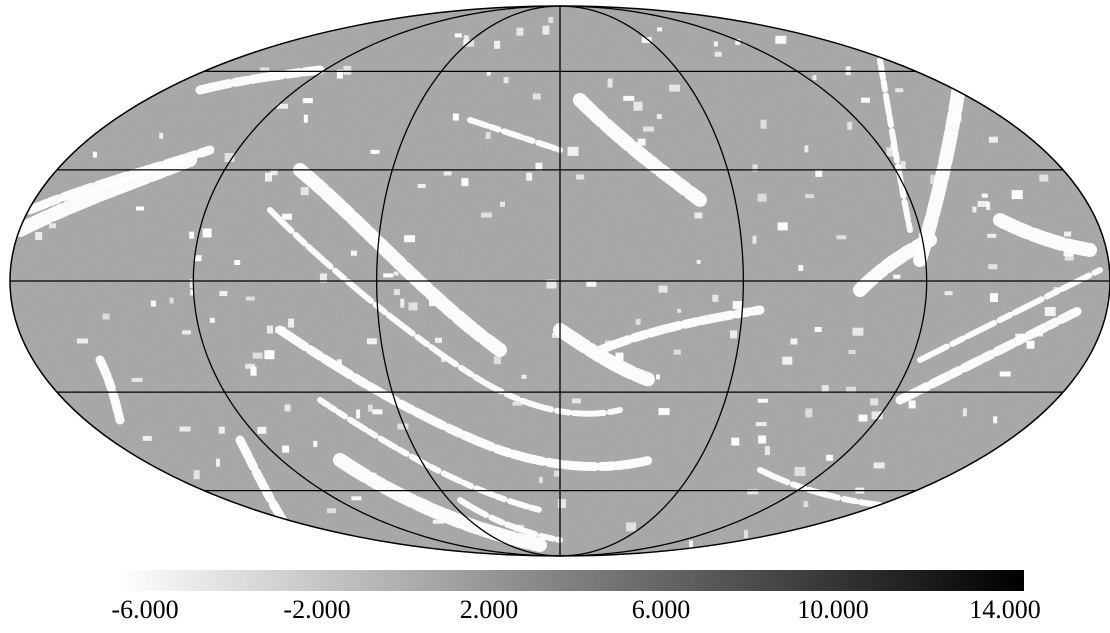 The height and width of the screenshot is (633, 1110). What do you see at coordinates (661, 609) in the screenshot?
I see `colorbar-tick-label: 6.000` at bounding box center [661, 609].